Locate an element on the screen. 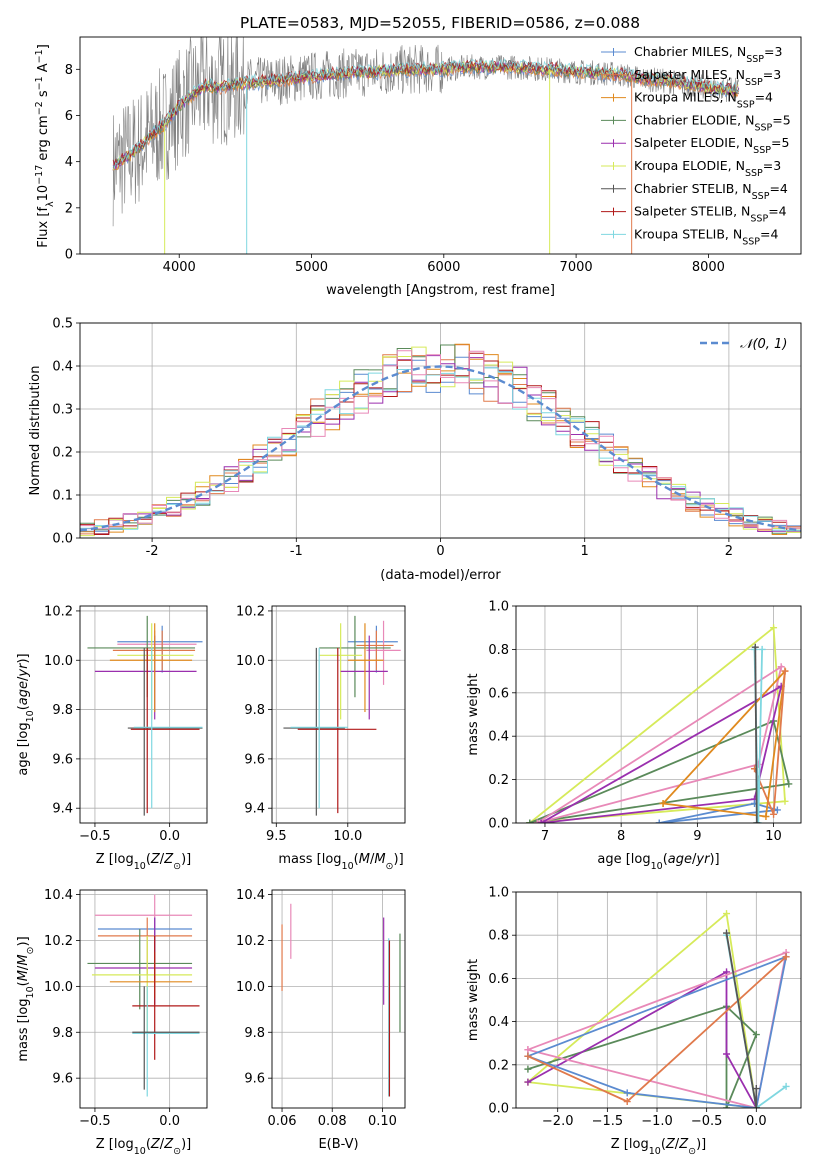 The height and width of the screenshot is (1170, 819). label-part: ] is located at coordinates (43, 46).